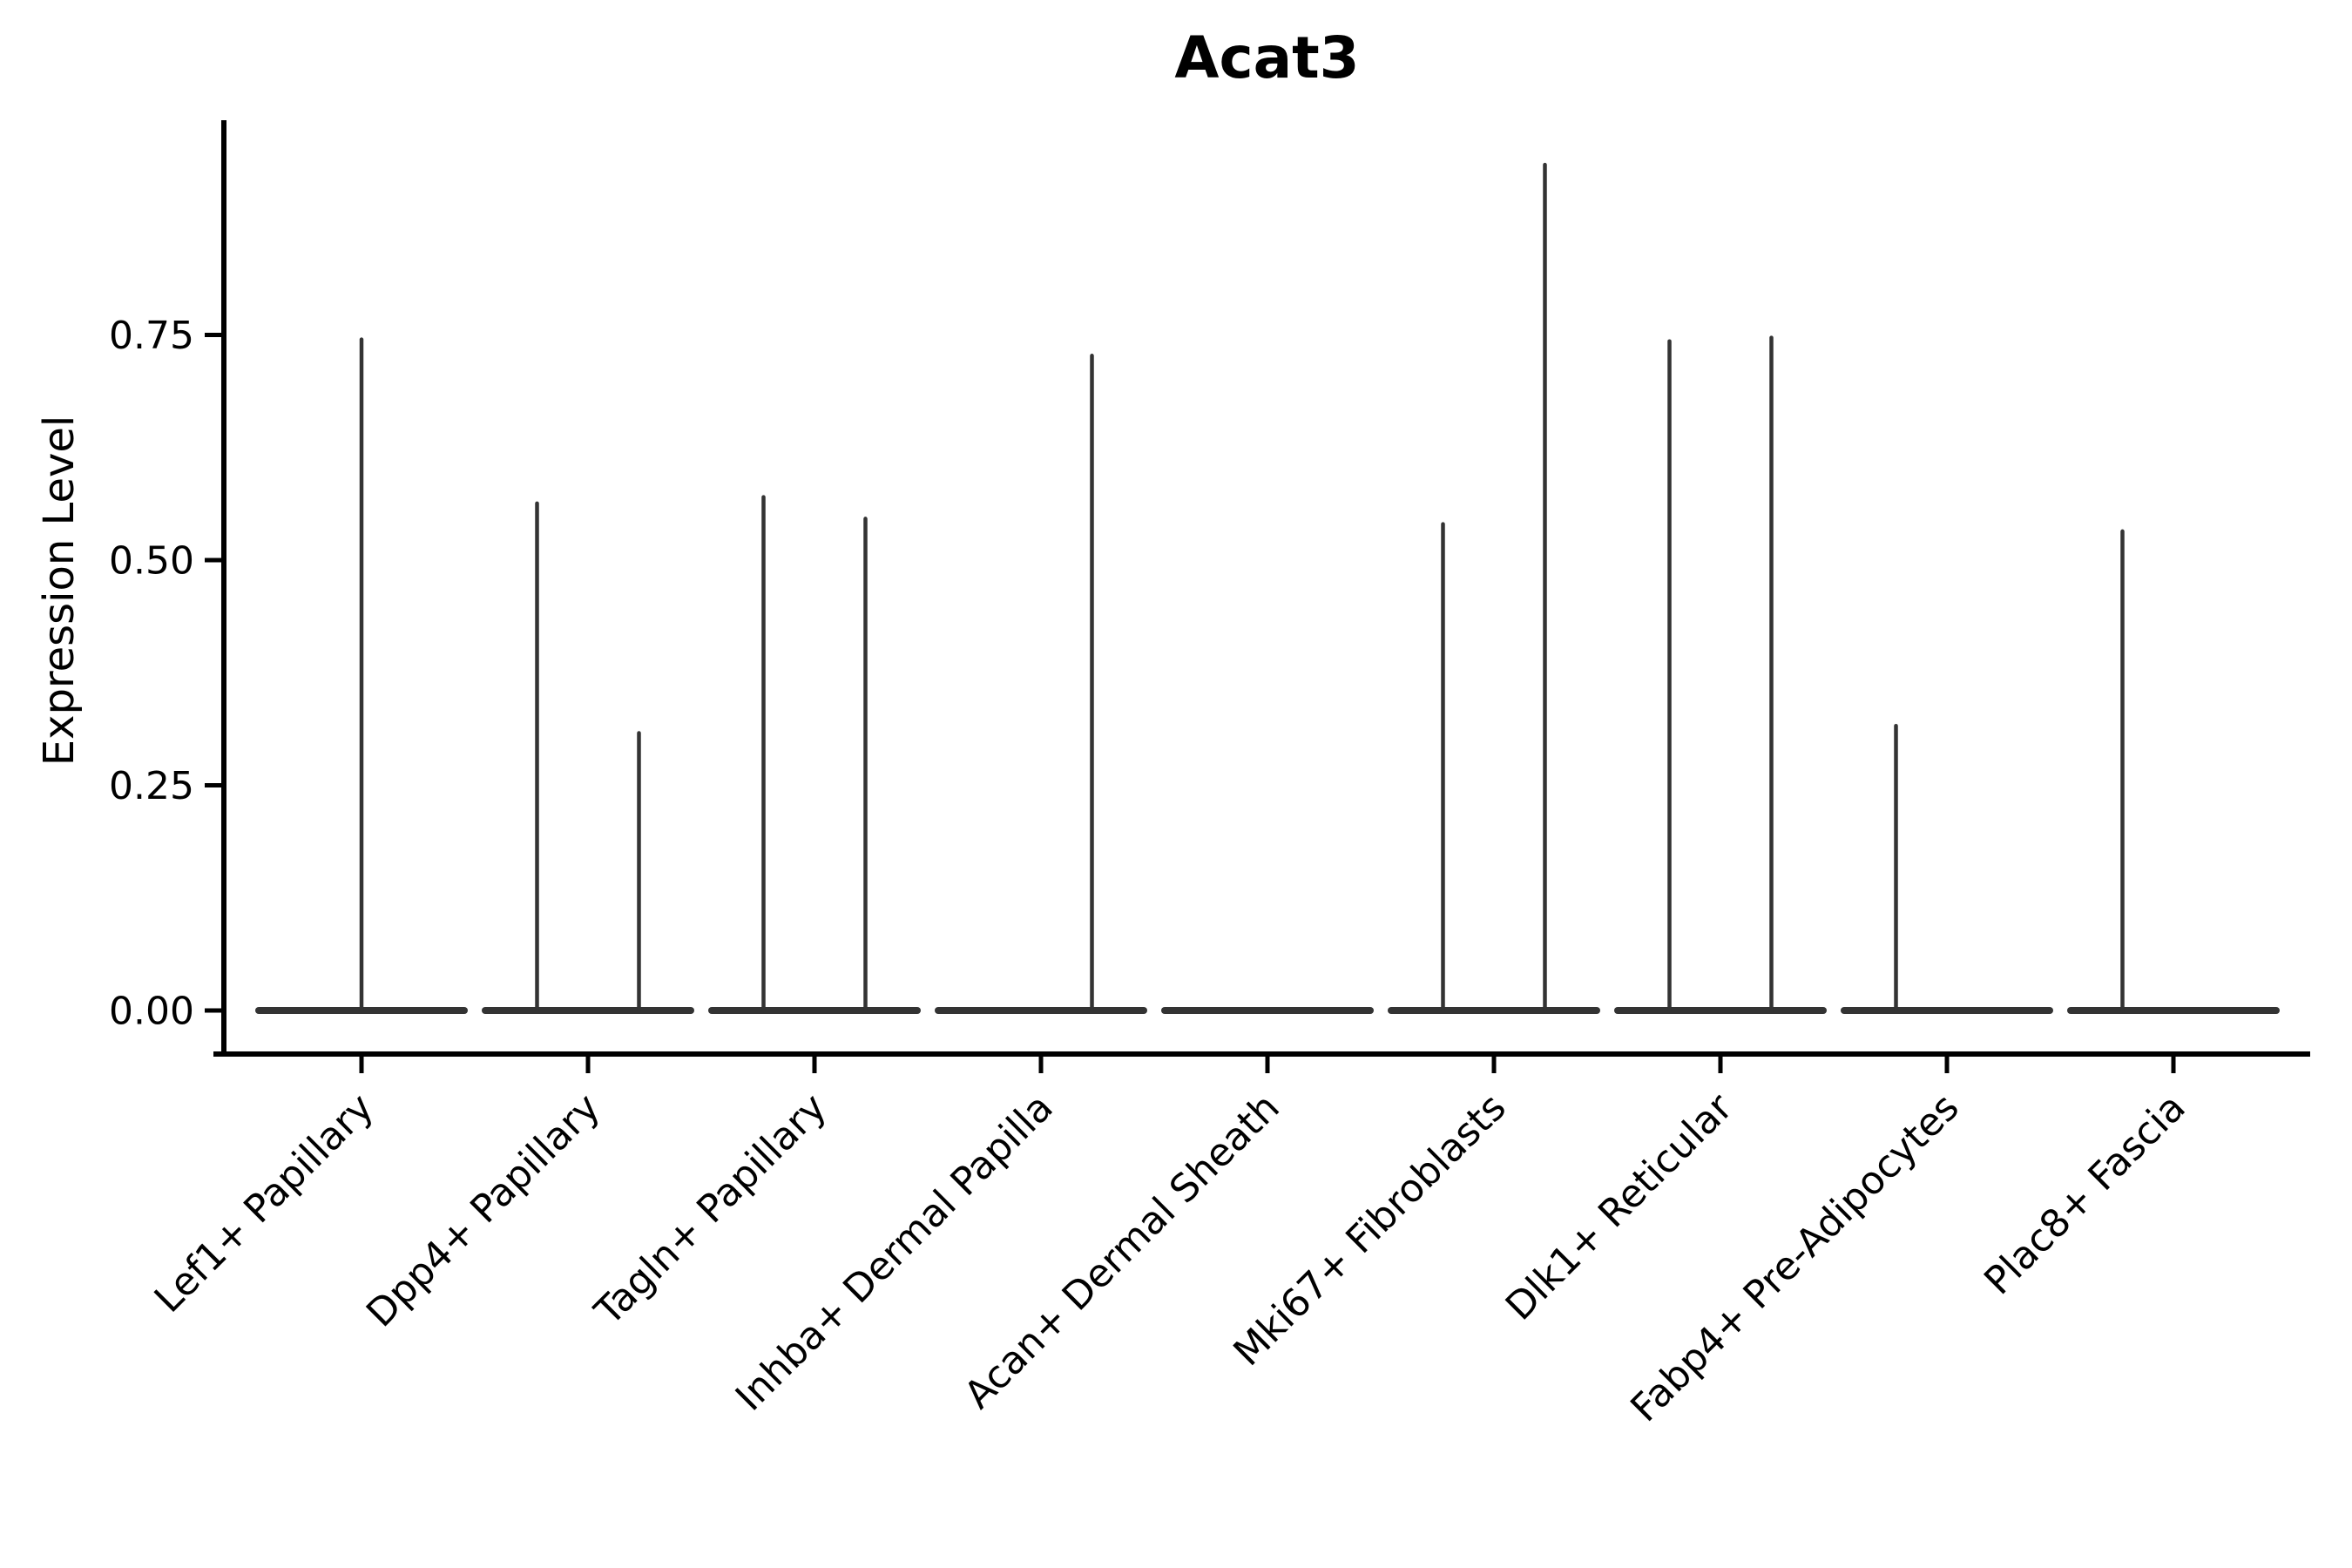  Describe the element at coordinates (264, 1203) in the screenshot. I see `x-category-label: Lef1+ Papillary` at that location.